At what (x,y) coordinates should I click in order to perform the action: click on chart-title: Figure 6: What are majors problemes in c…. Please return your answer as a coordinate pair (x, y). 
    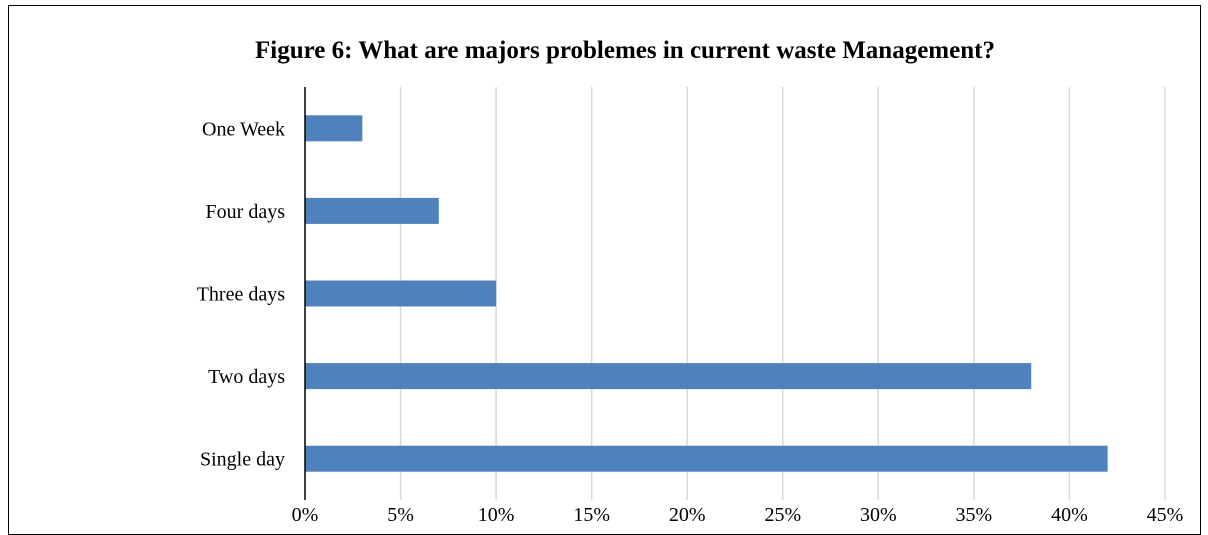
    Looking at the image, I should click on (625, 50).